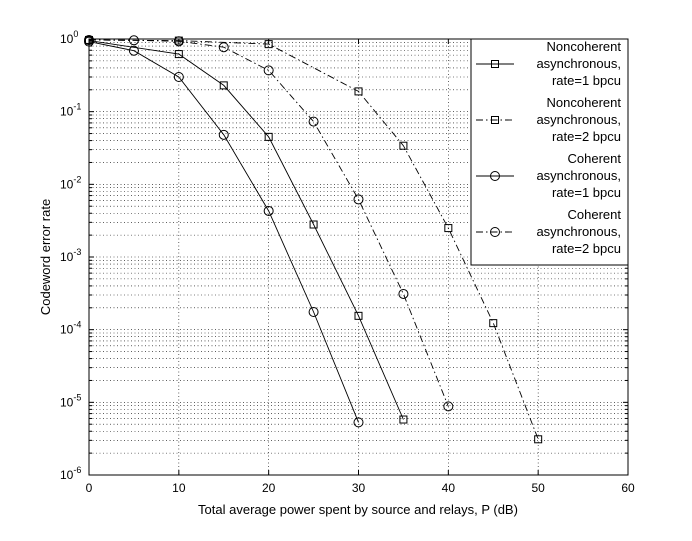 This screenshot has width=692, height=541. I want to click on x-tick-label: 30, so click(359, 488).